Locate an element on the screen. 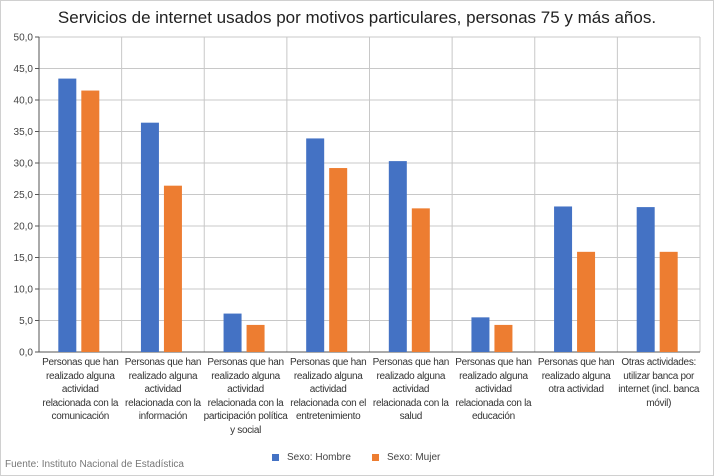 This screenshot has width=714, height=476. y-tick-label: 30,0 is located at coordinates (24, 164).